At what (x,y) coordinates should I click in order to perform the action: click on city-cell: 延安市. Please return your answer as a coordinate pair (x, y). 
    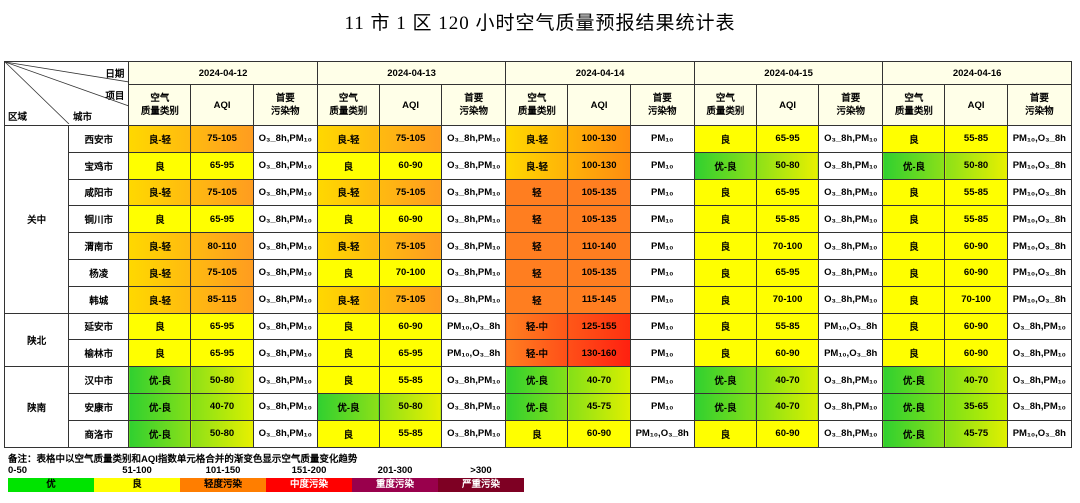
    Looking at the image, I should click on (99, 326).